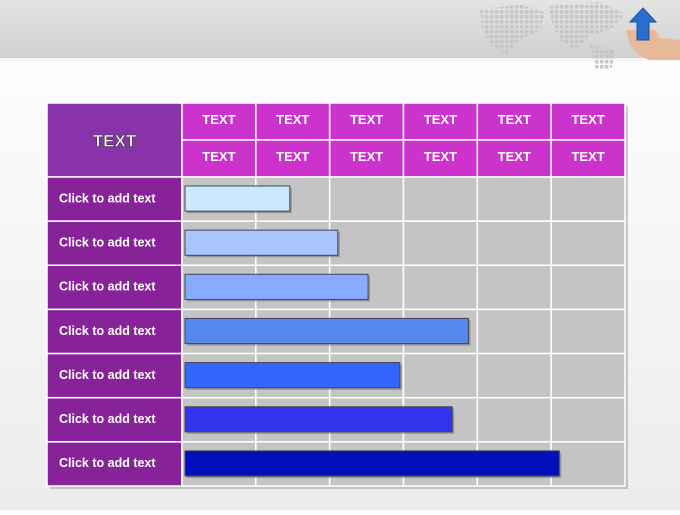  Describe the element at coordinates (115, 140) in the screenshot. I see `corner-label: TEXT` at that location.